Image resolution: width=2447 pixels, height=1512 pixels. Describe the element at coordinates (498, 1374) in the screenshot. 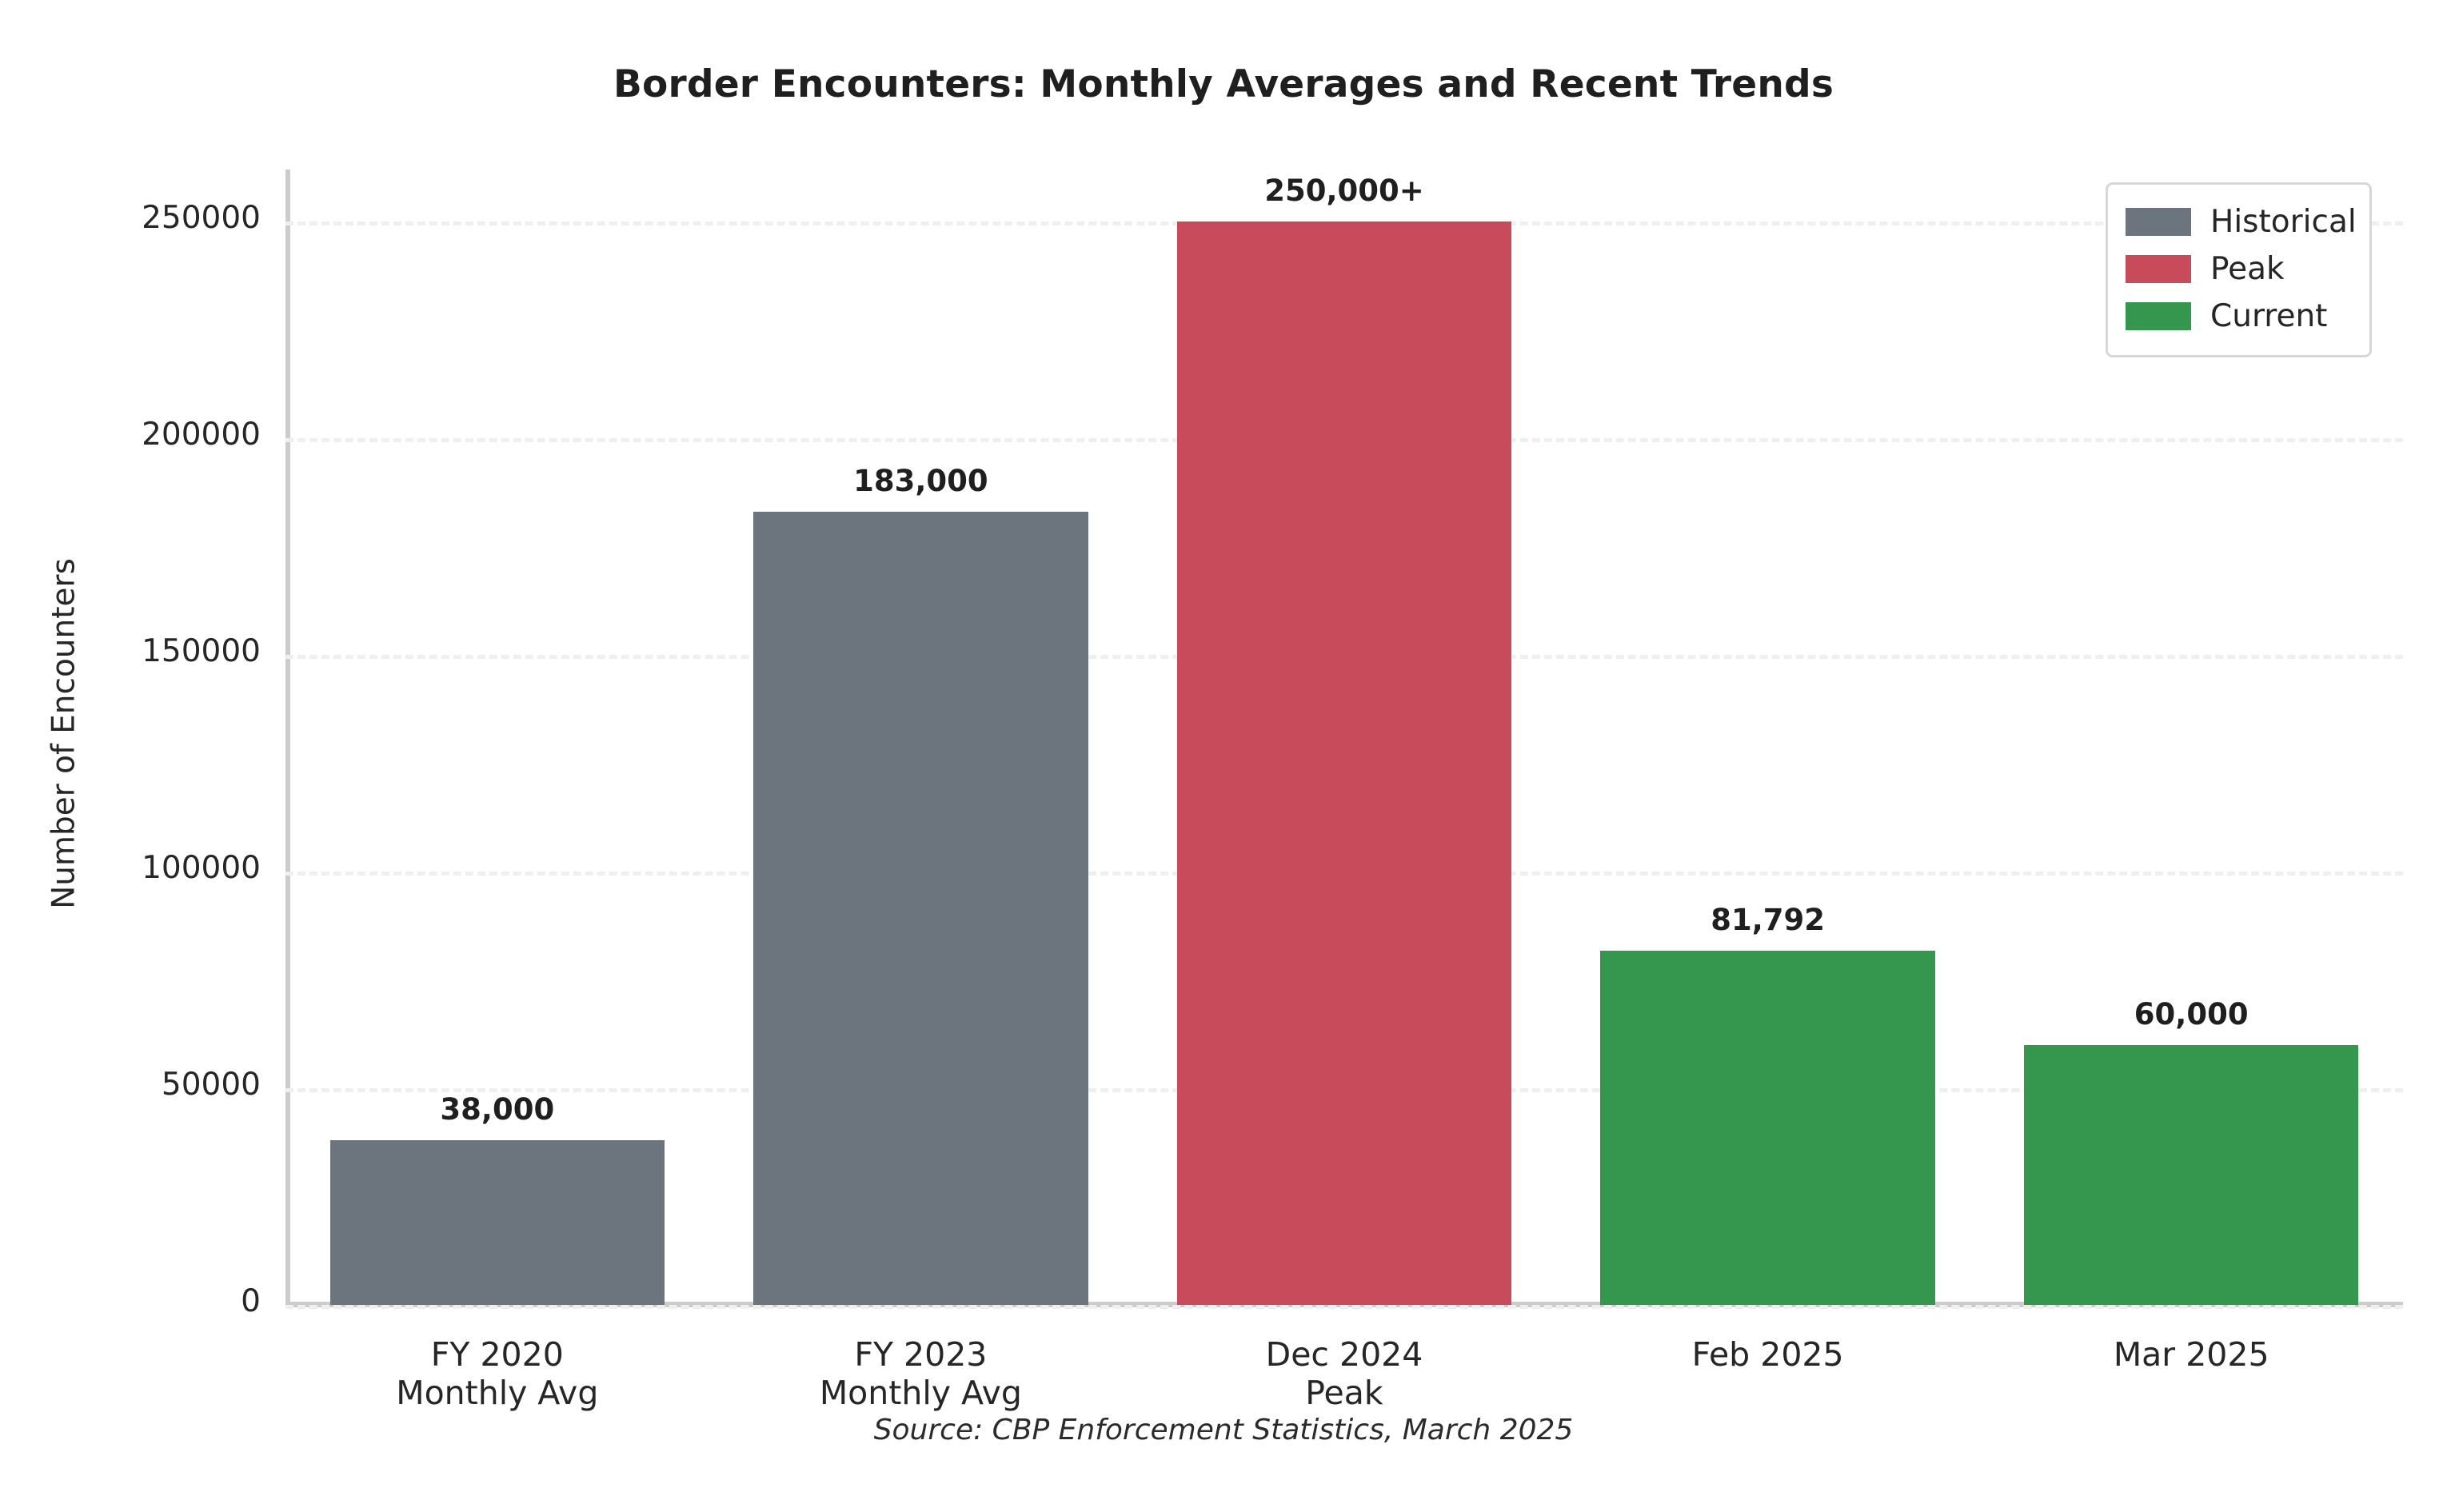

I see `x-tick-label: FY 2020 Monthly Avg` at that location.